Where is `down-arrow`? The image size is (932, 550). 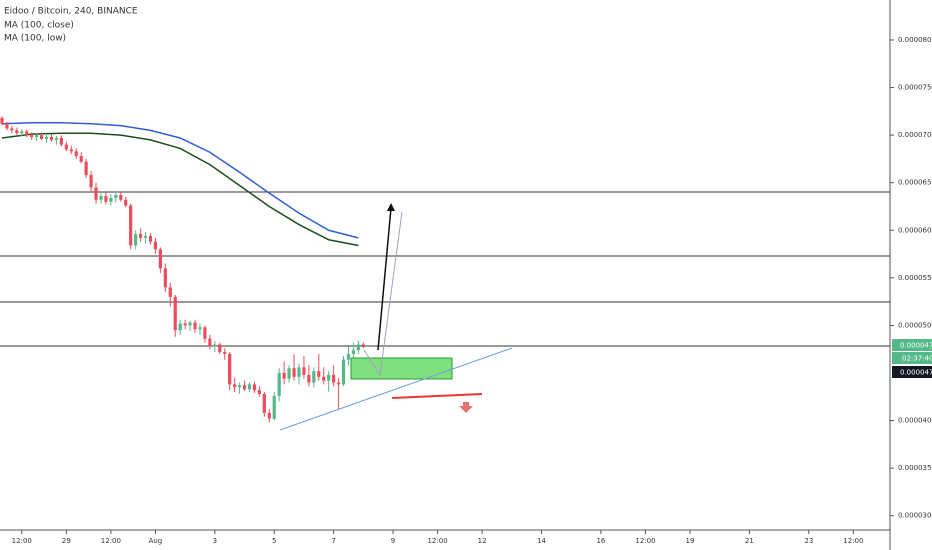
down-arrow is located at coordinates (466, 407).